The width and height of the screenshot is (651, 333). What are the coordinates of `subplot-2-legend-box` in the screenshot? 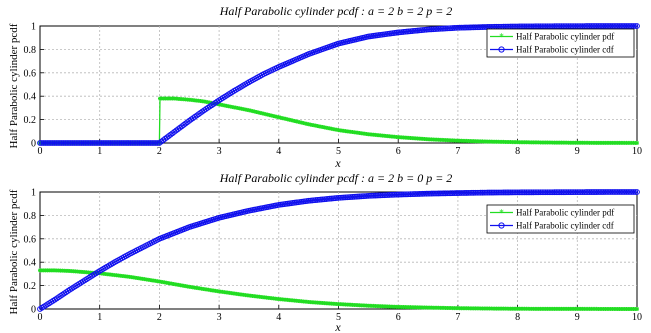 It's located at (560, 219).